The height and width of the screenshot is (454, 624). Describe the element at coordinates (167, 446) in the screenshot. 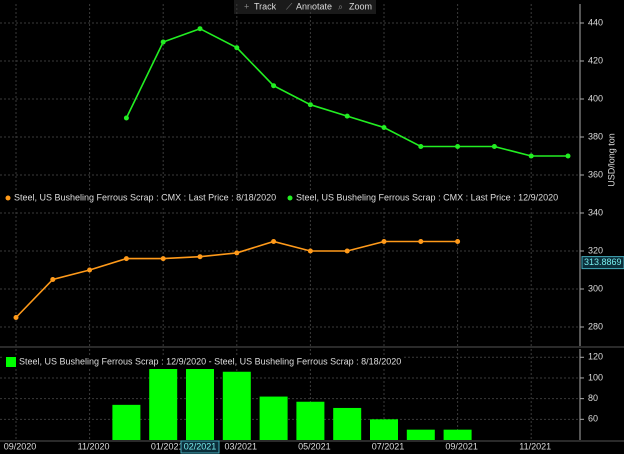

I see `x-tick-label: 01/2021` at that location.